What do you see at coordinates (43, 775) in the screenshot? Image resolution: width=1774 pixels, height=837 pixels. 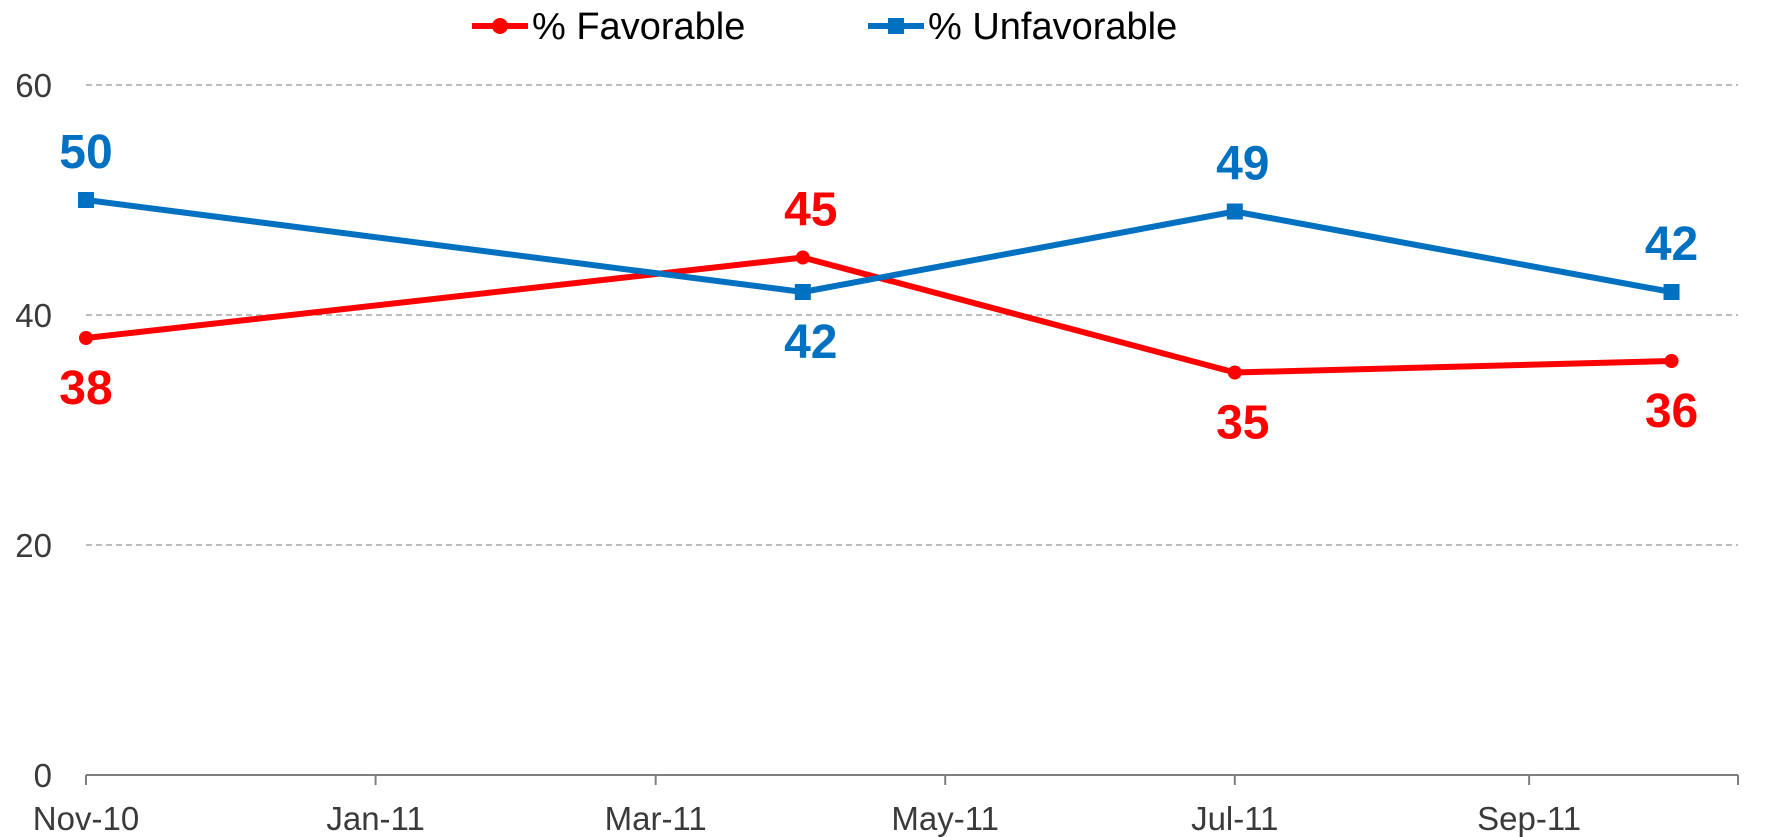 I see `y-tick-label: 0` at bounding box center [43, 775].